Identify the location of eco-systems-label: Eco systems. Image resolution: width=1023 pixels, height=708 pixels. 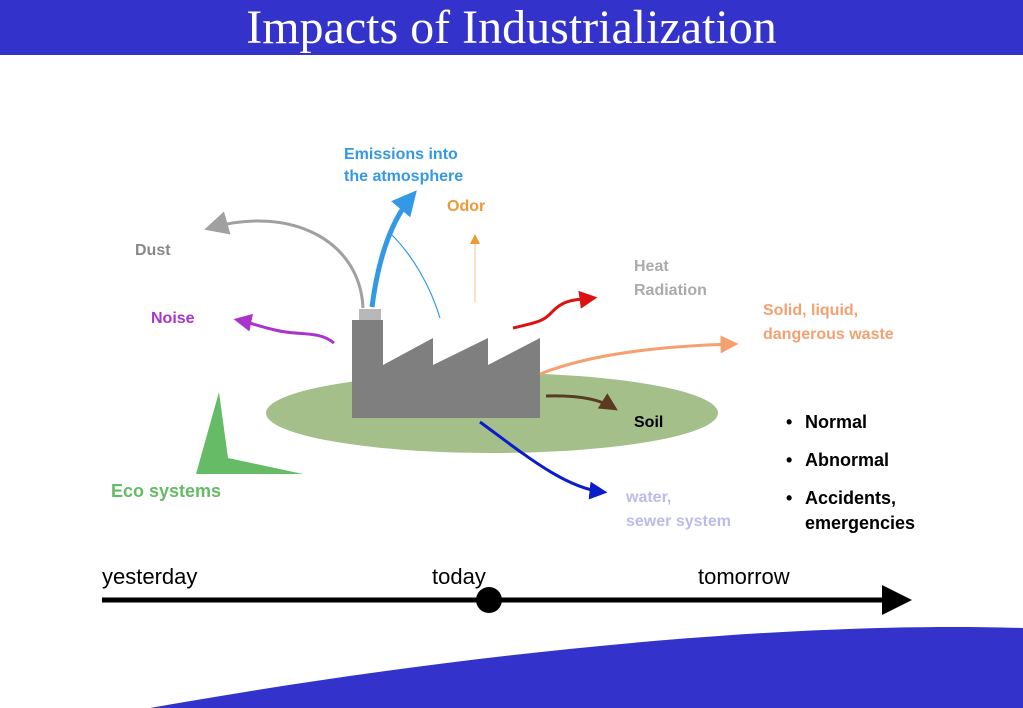
(166, 491).